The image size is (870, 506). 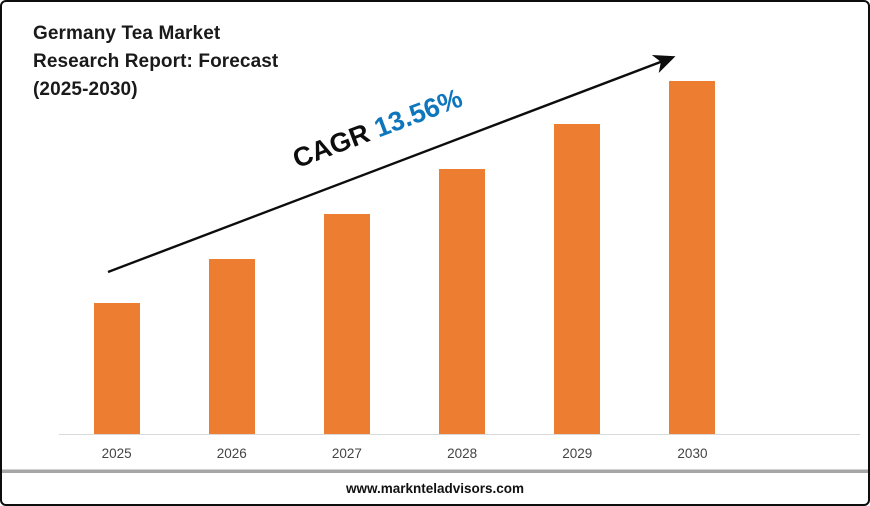 I want to click on bar-2029, so click(x=577, y=279).